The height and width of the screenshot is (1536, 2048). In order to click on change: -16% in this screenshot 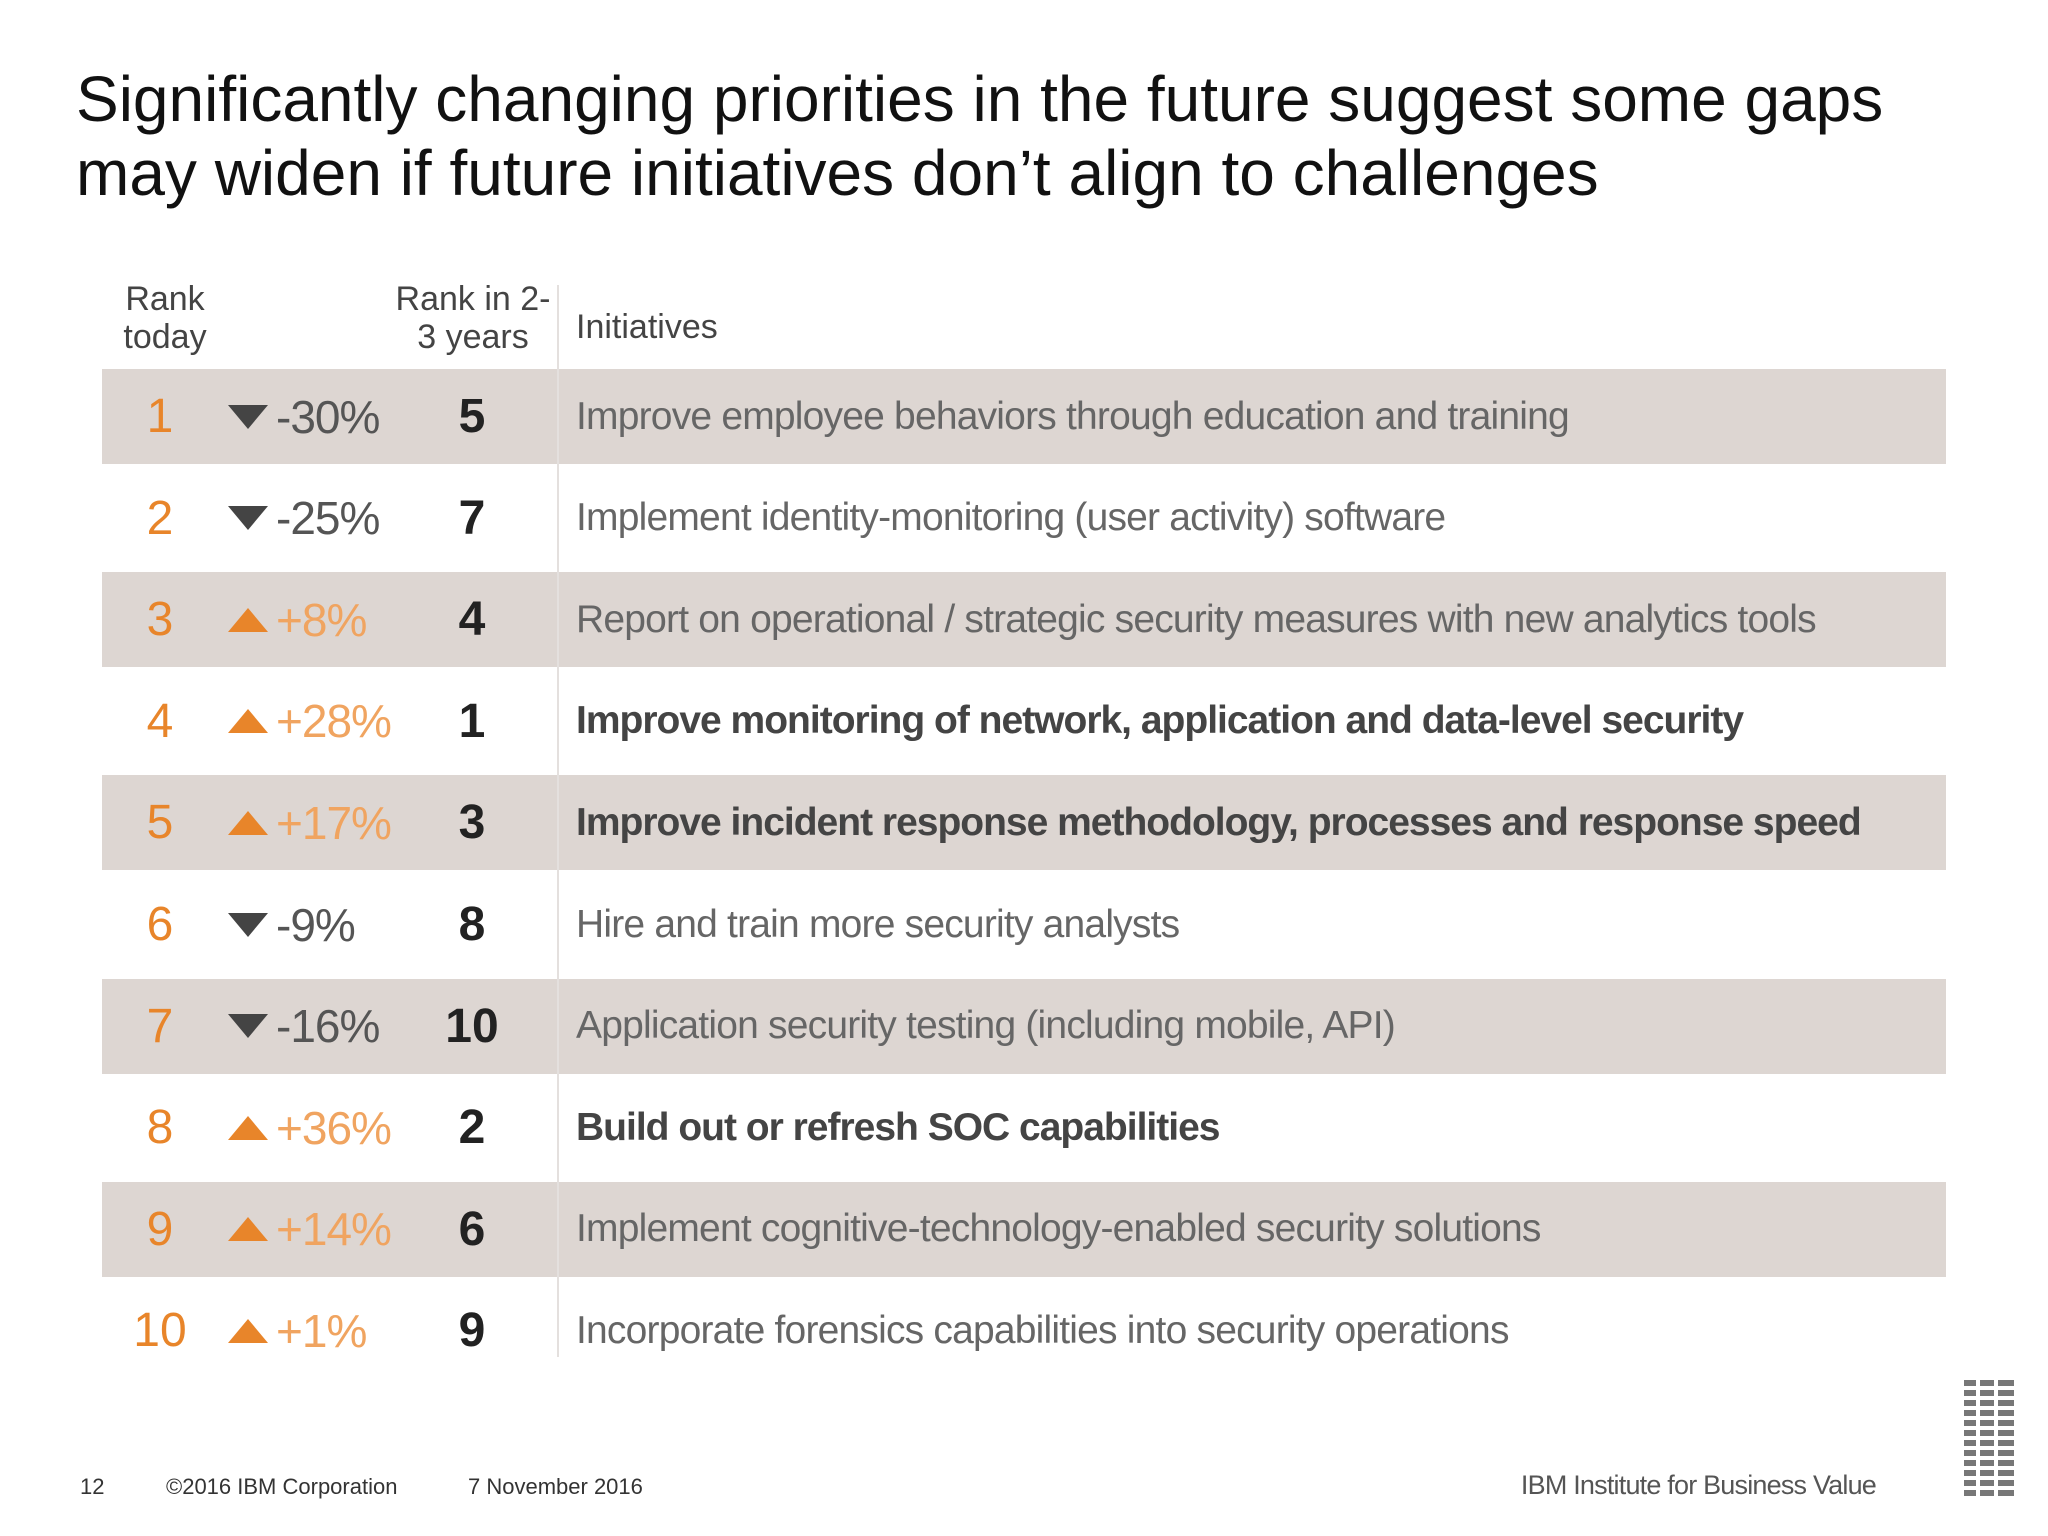, I will do `click(326, 1026)`.